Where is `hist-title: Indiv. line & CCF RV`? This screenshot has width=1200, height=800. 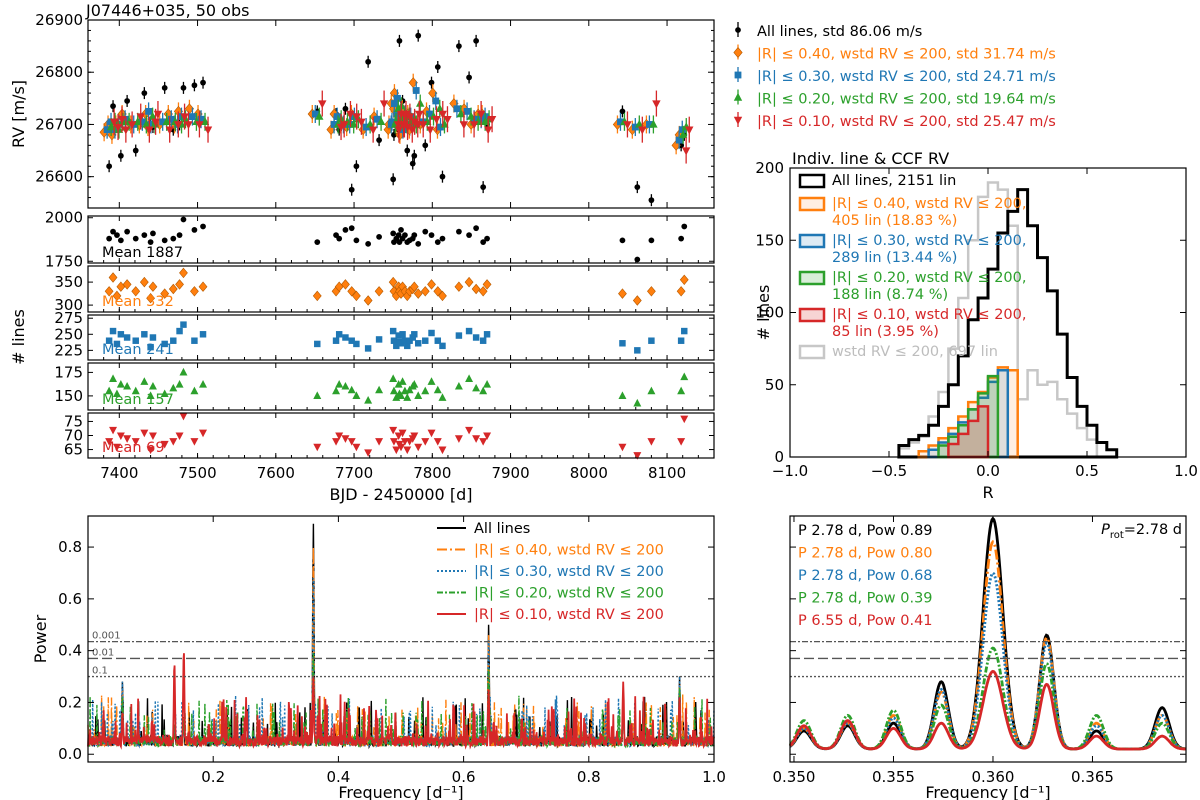 hist-title: Indiv. line & CCF RV is located at coordinates (870, 158).